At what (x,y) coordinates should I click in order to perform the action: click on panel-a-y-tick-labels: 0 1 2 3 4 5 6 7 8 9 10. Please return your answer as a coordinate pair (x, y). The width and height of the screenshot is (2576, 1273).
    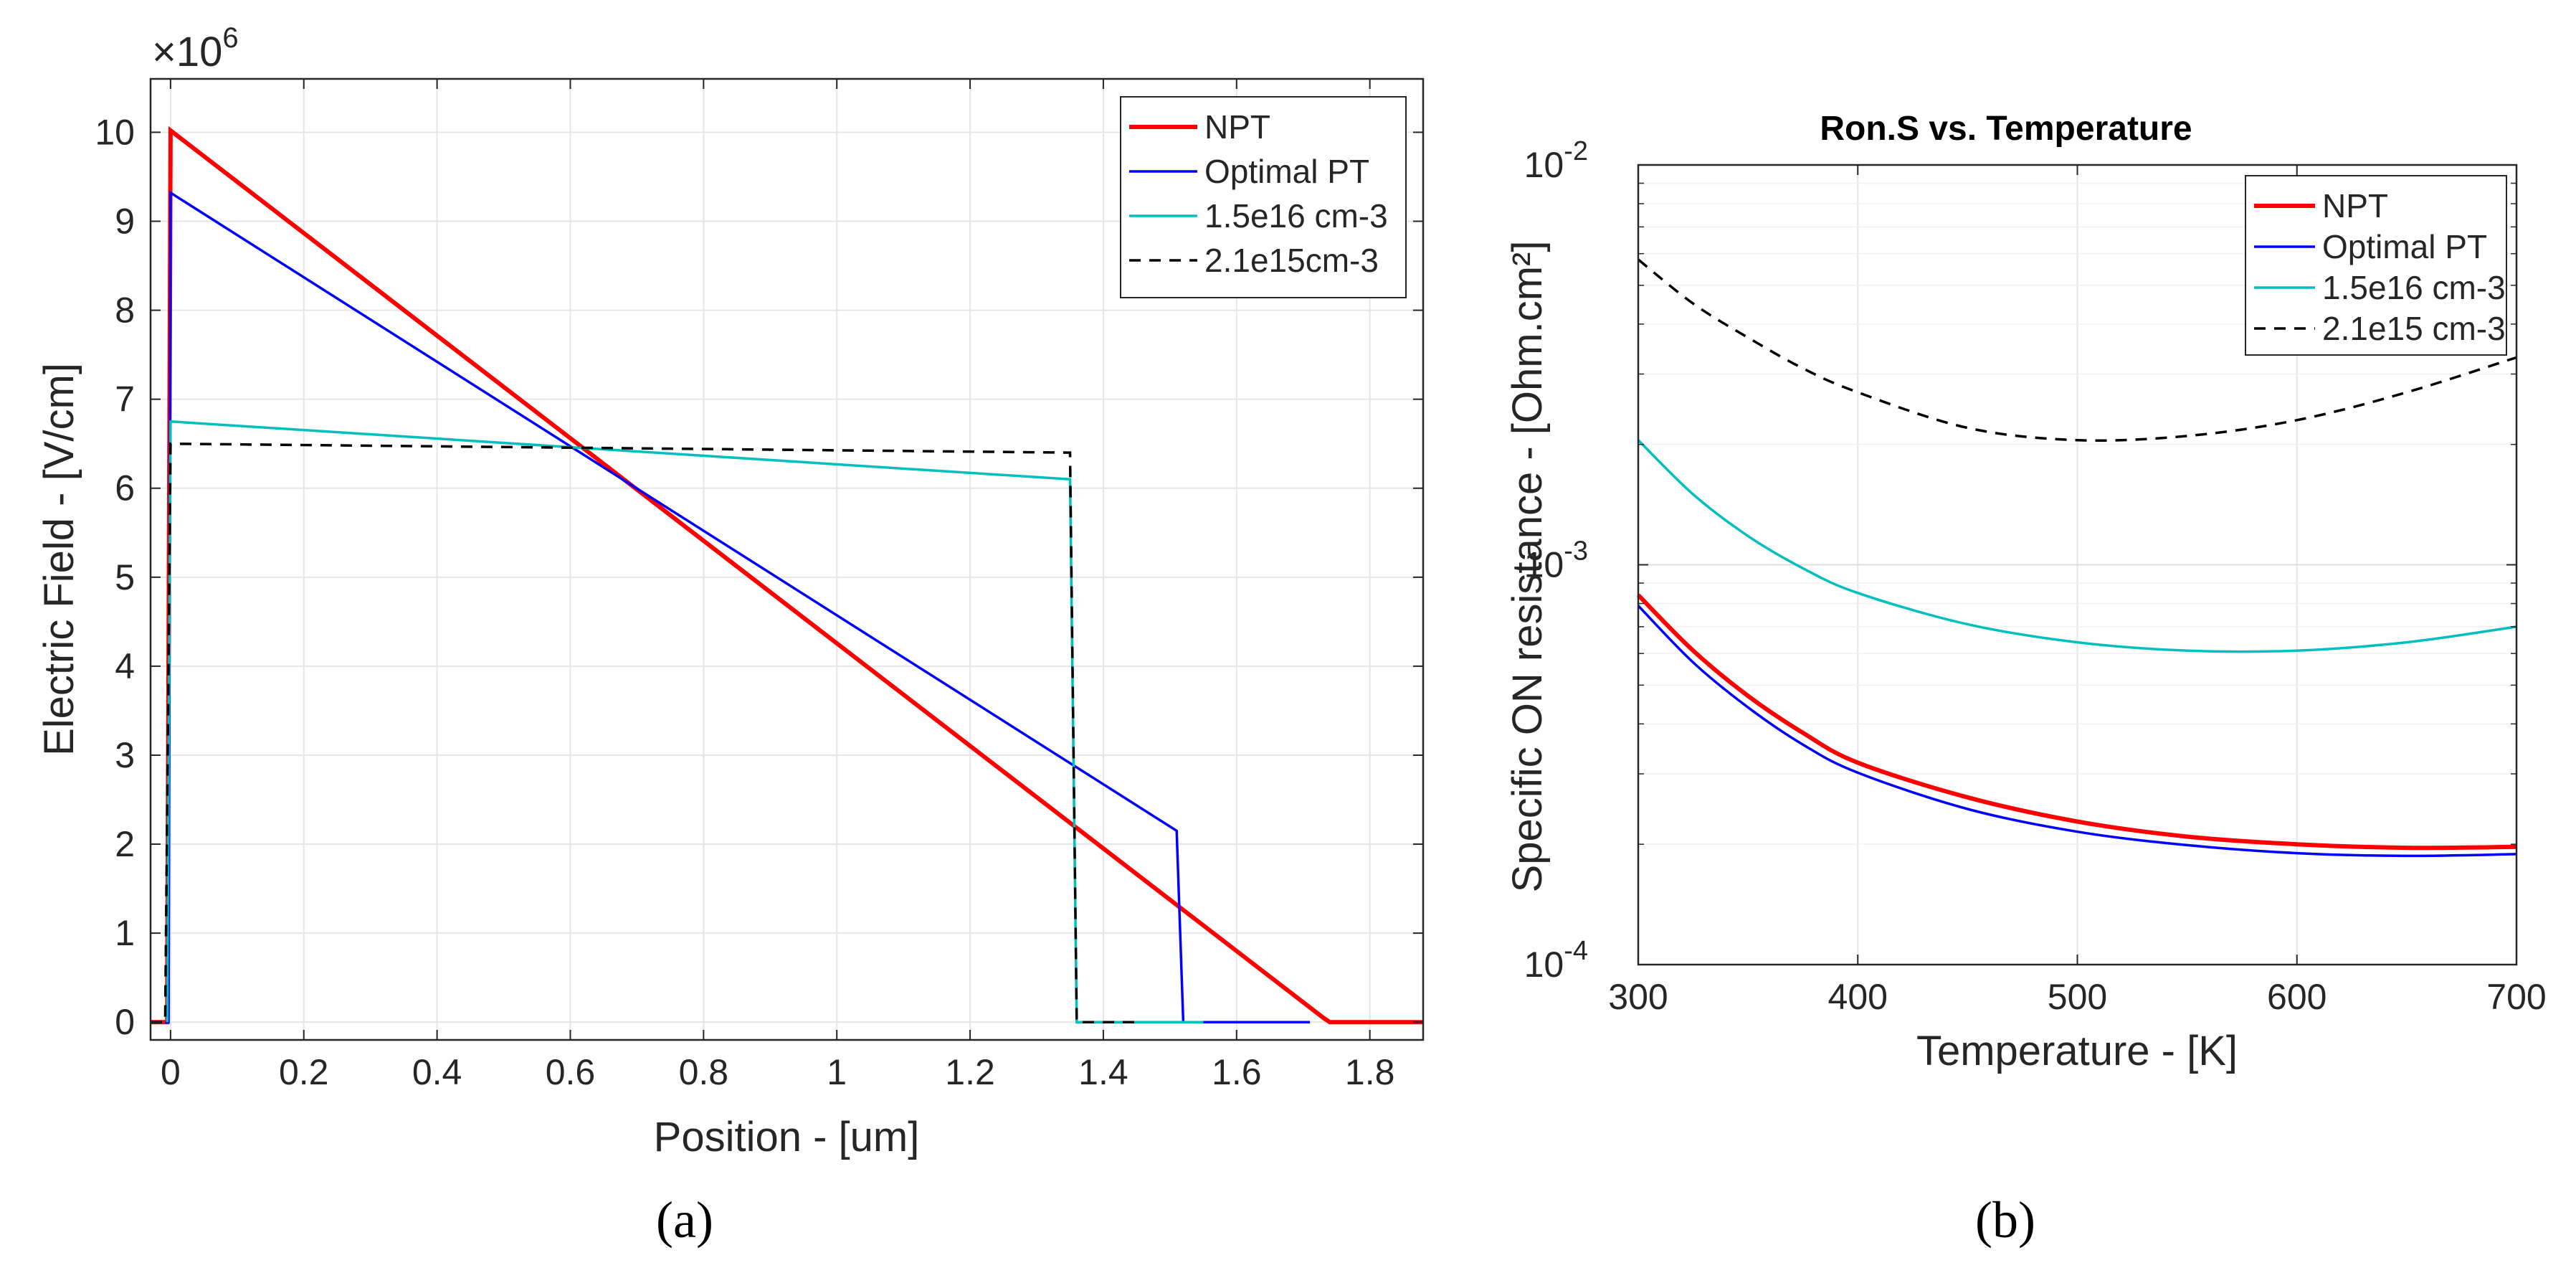
    Looking at the image, I should click on (115, 577).